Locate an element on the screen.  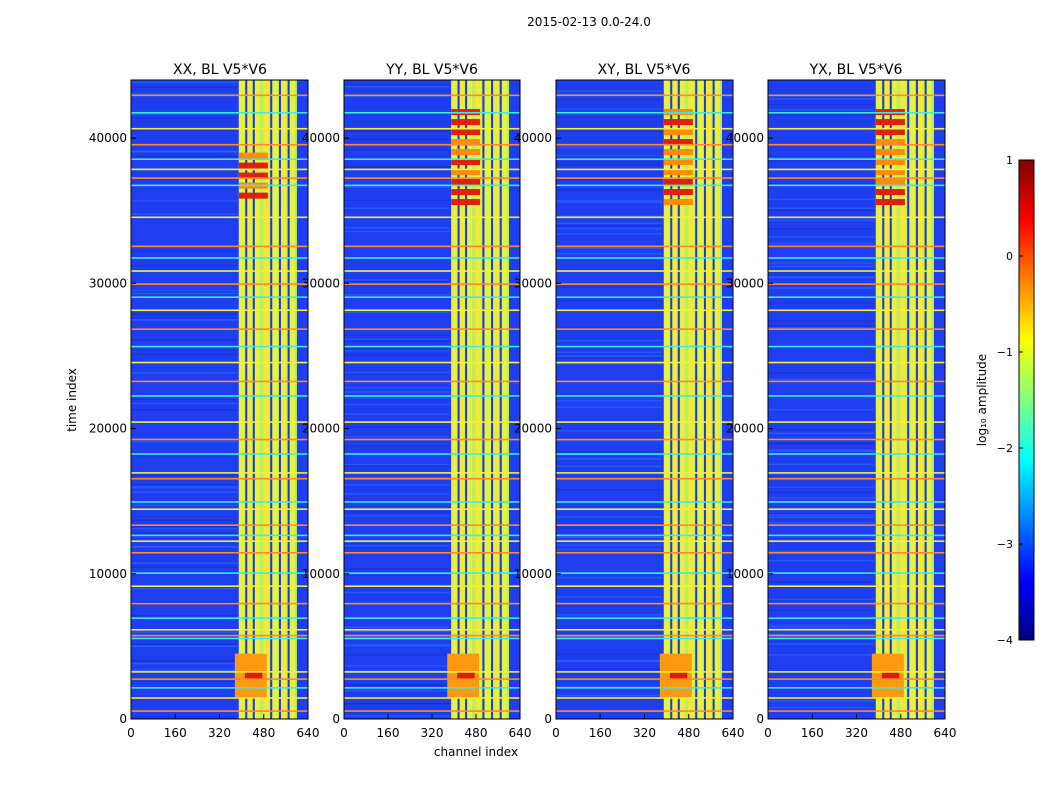
y-tick-label: 20000 is located at coordinates (108, 429).